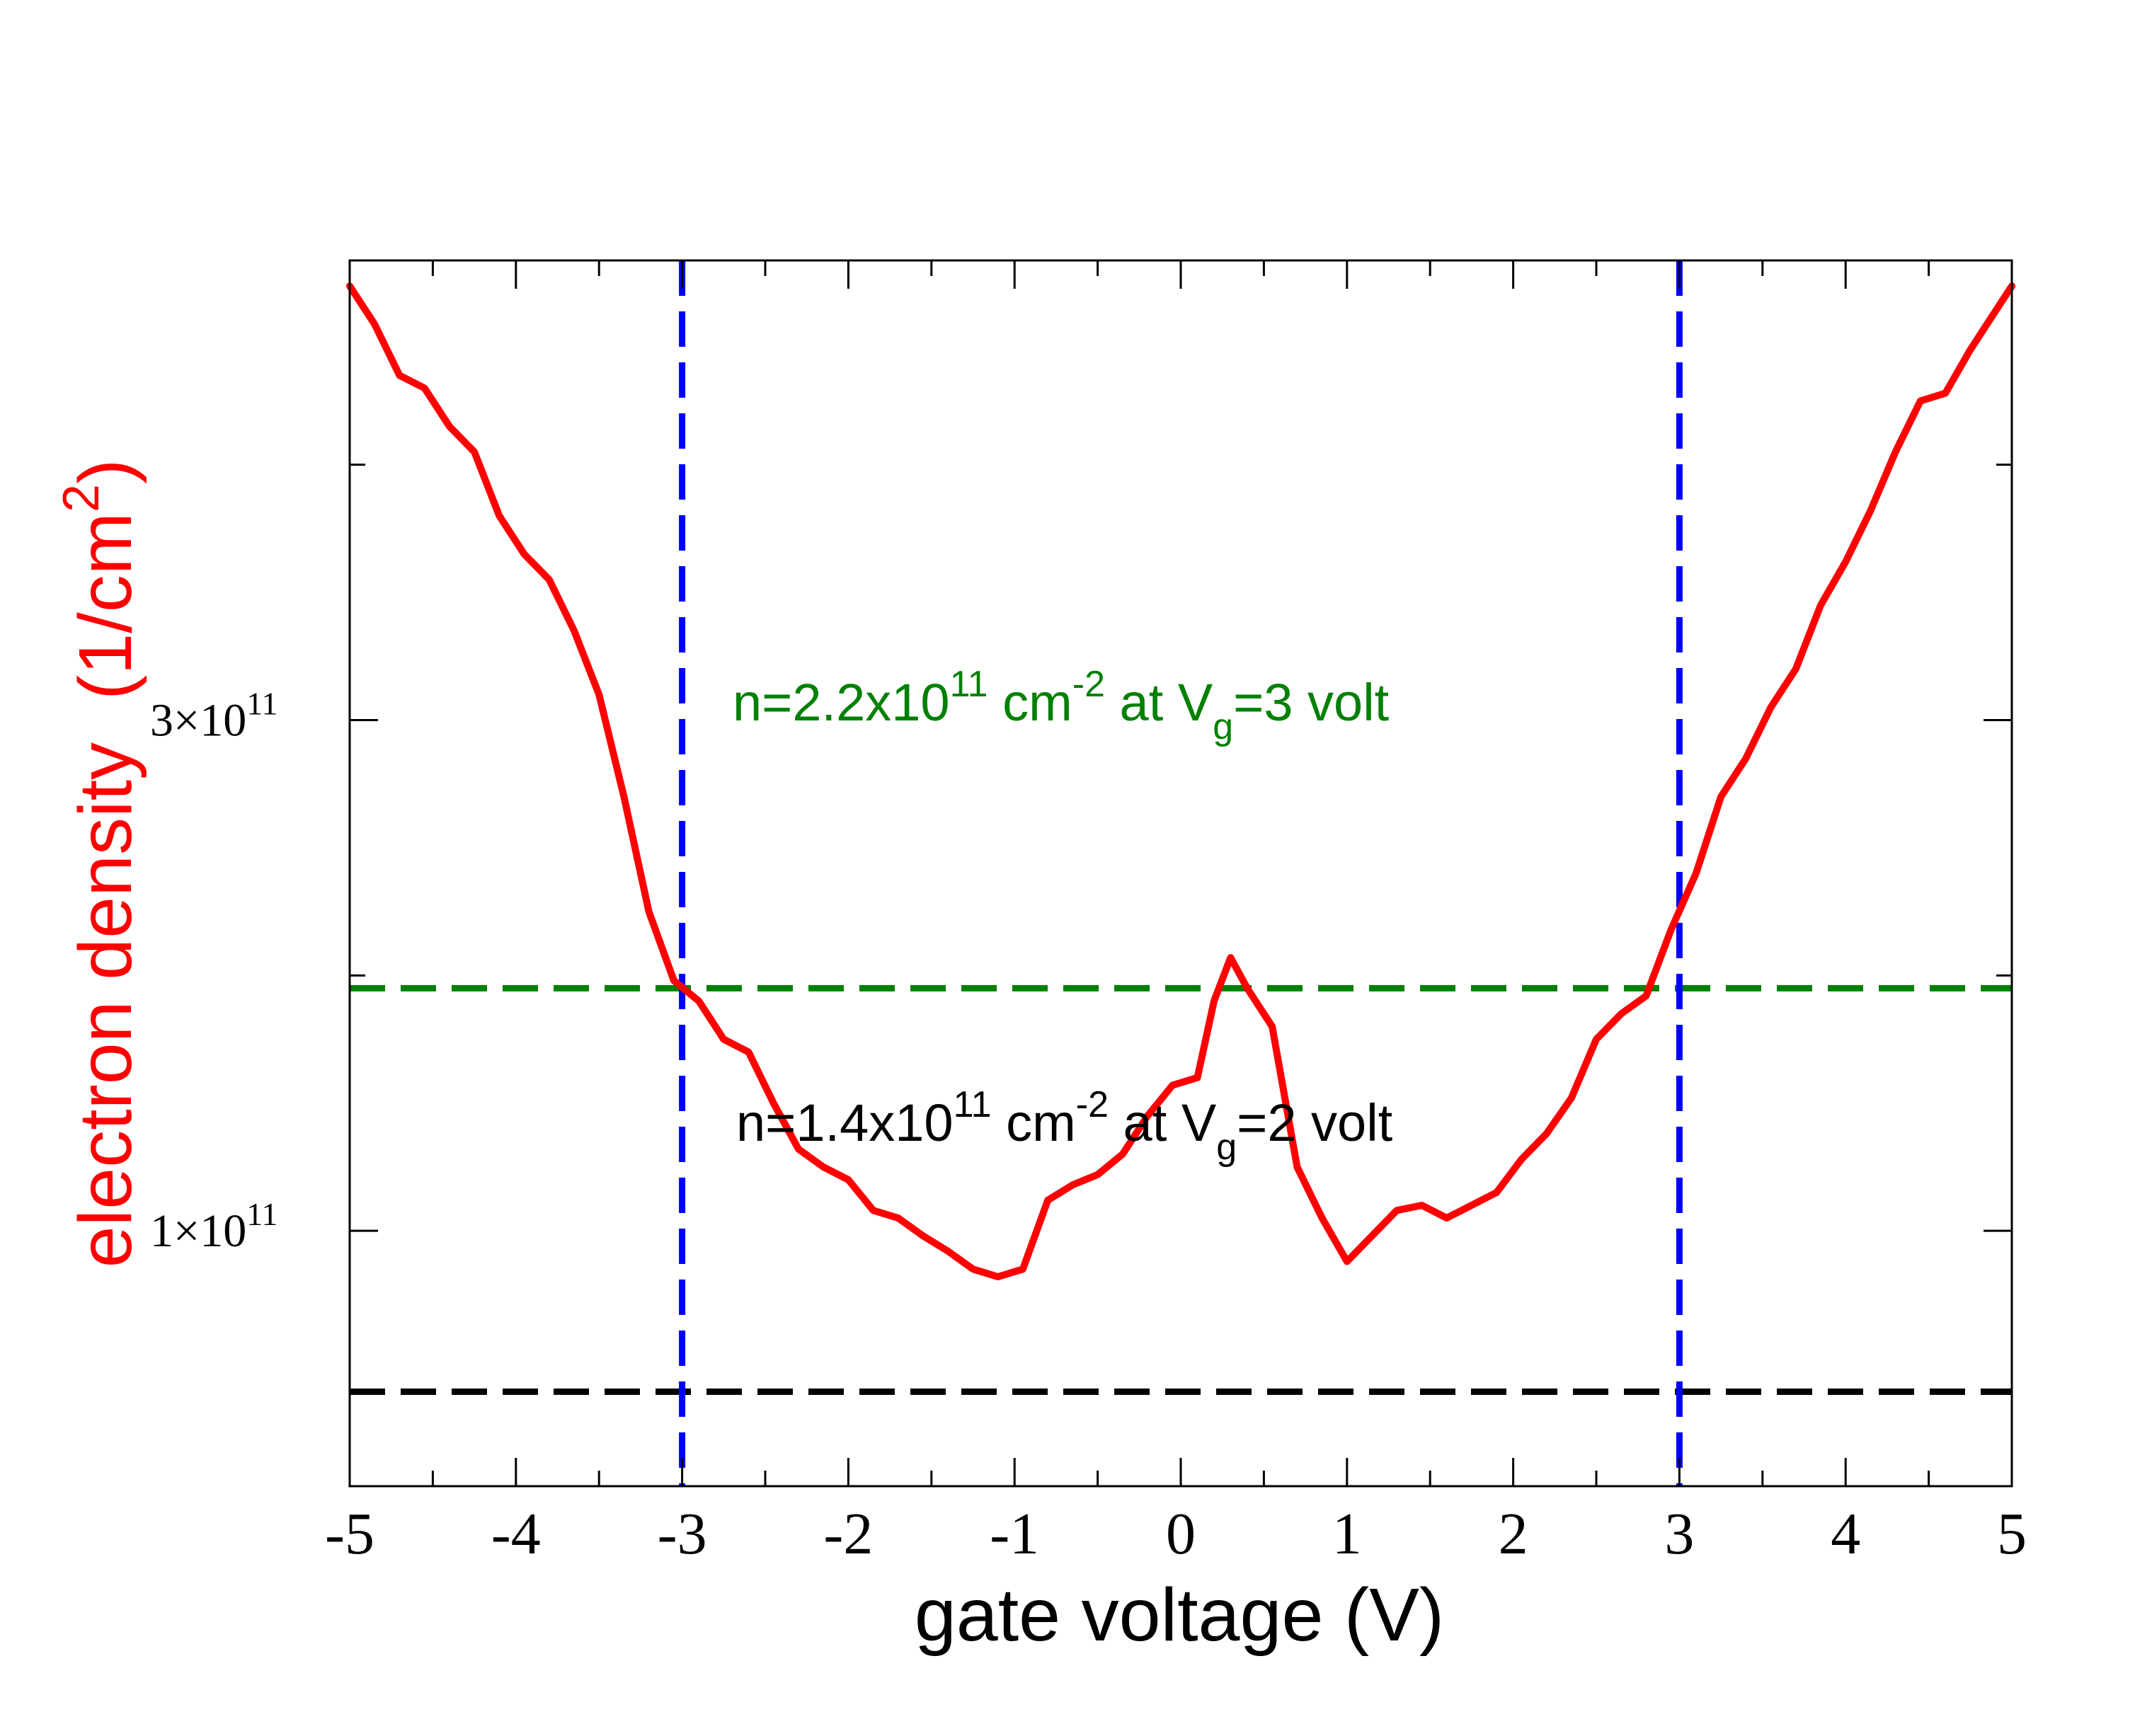 The height and width of the screenshot is (1736, 2152). What do you see at coordinates (105, 1004) in the screenshot?
I see `y-axis-label-main: electron density` at bounding box center [105, 1004].